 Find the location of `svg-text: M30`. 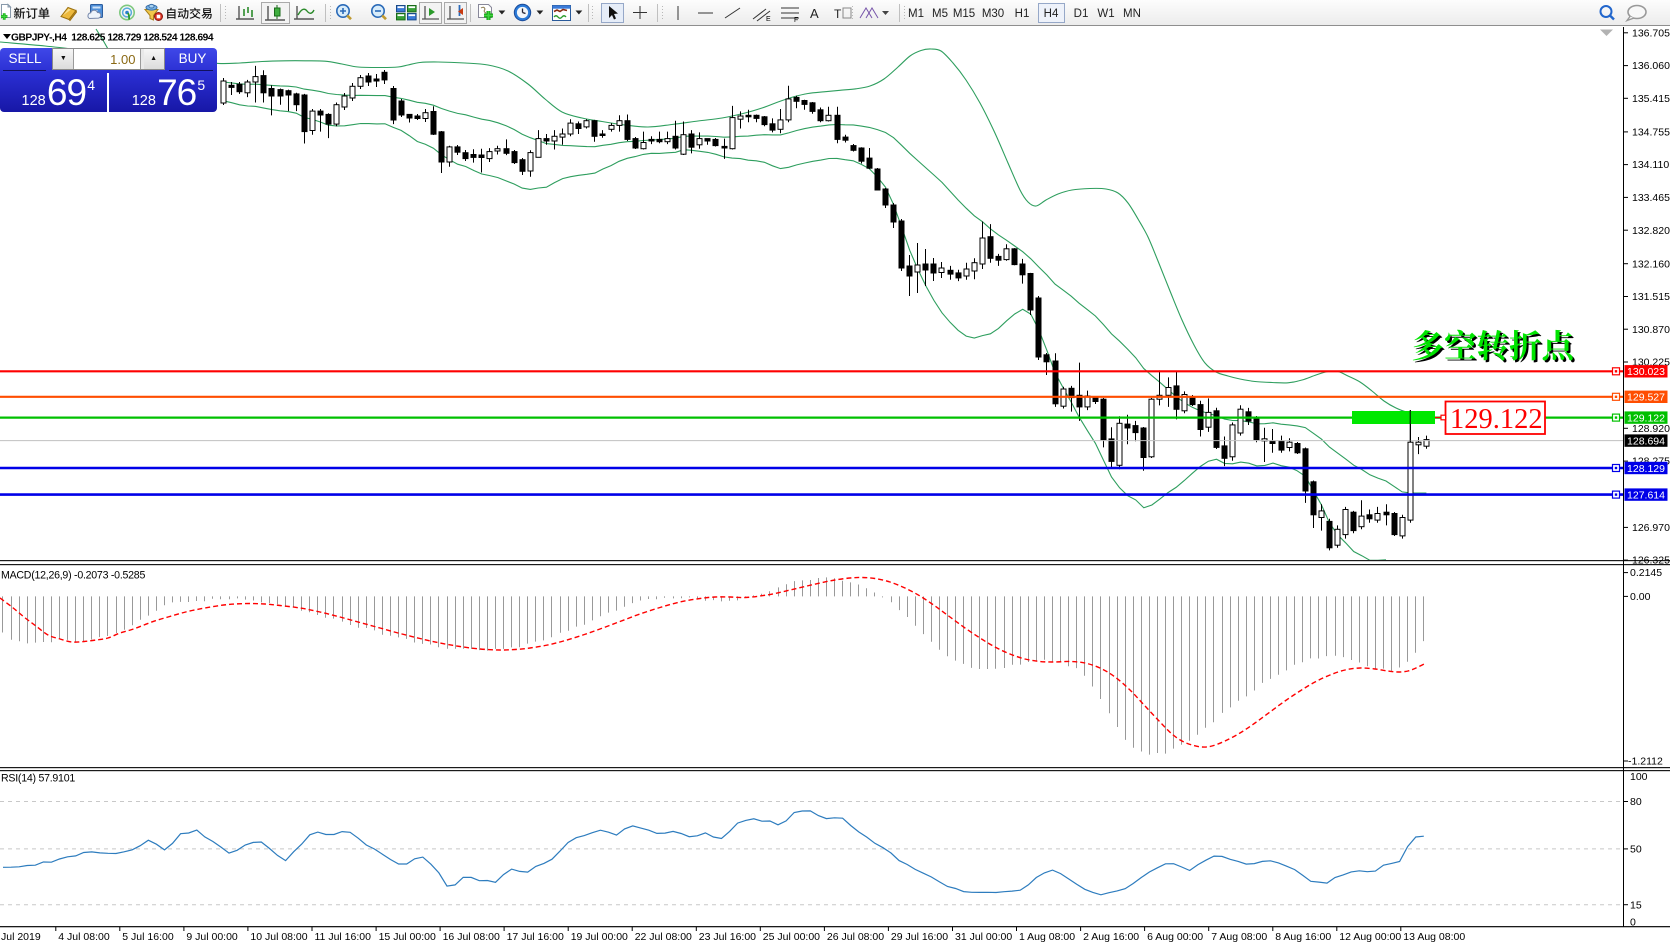

svg-text: M30 is located at coordinates (993, 14).